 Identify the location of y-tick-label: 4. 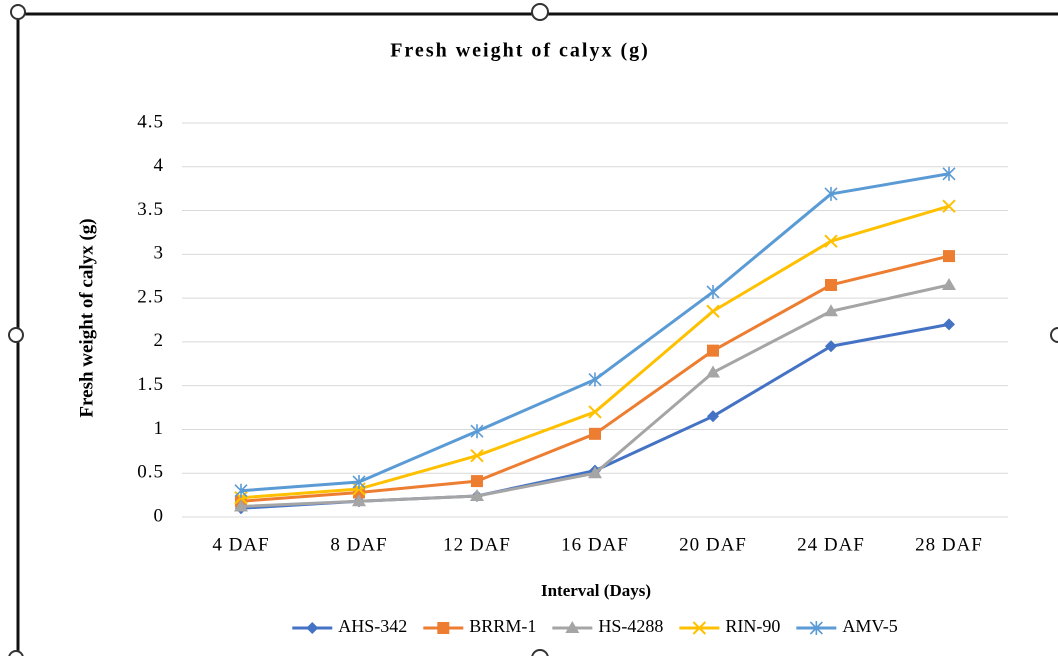
(159, 165).